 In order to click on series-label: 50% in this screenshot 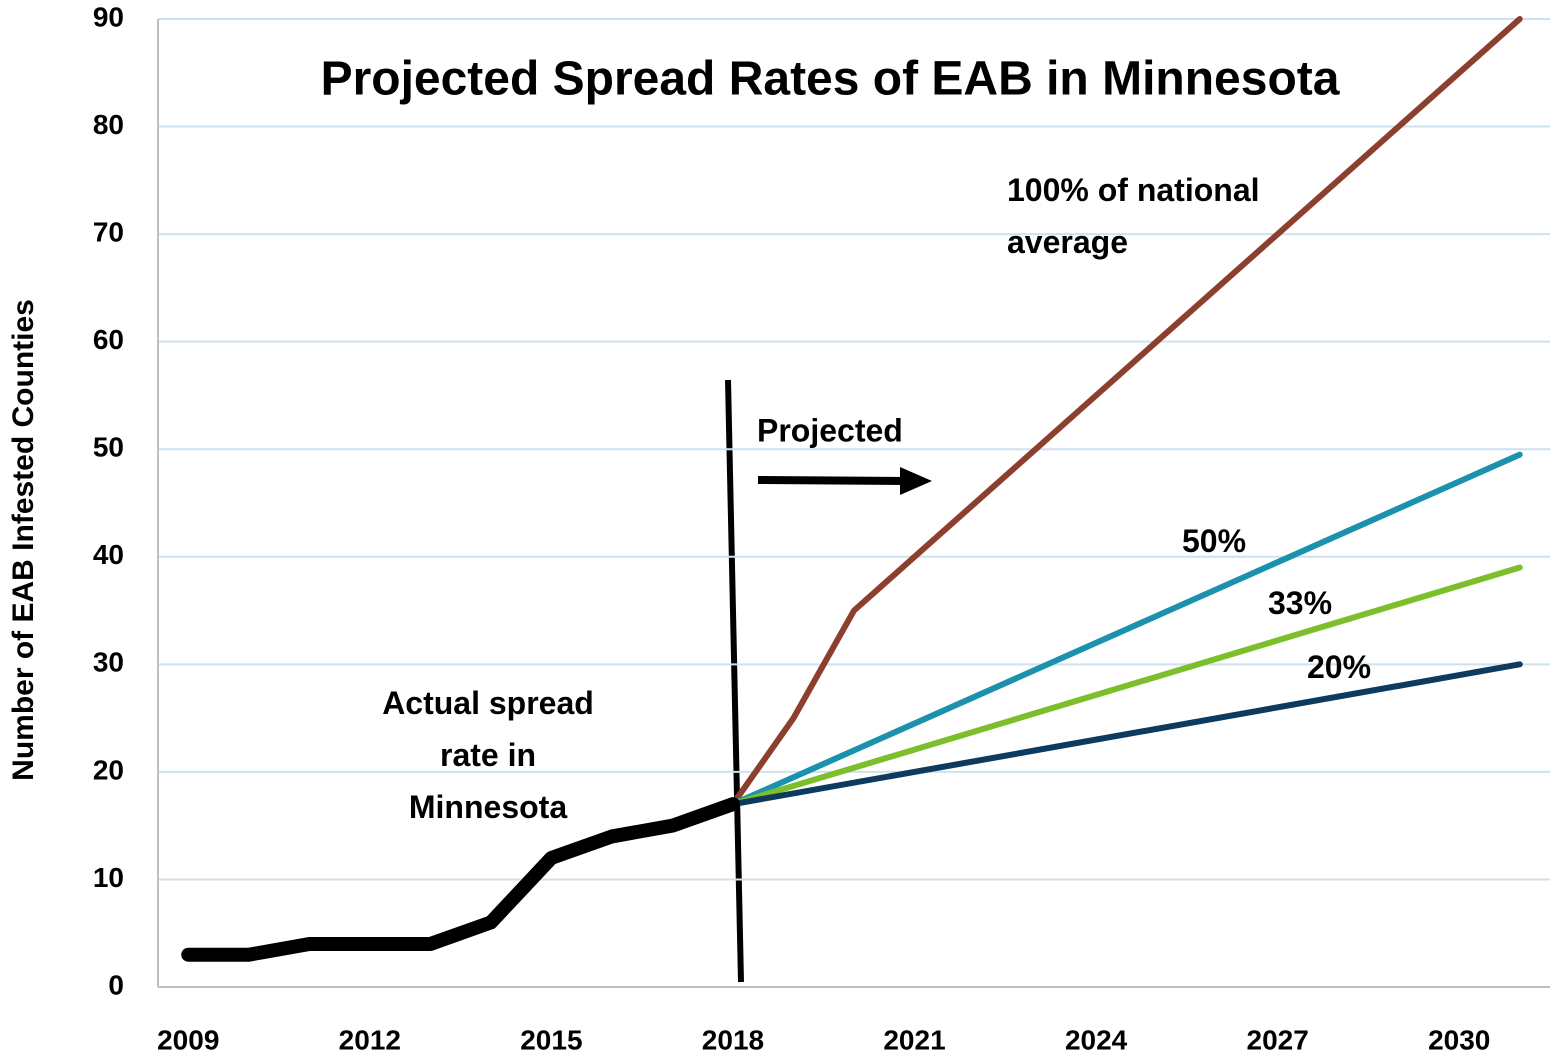, I will do `click(1214, 541)`.